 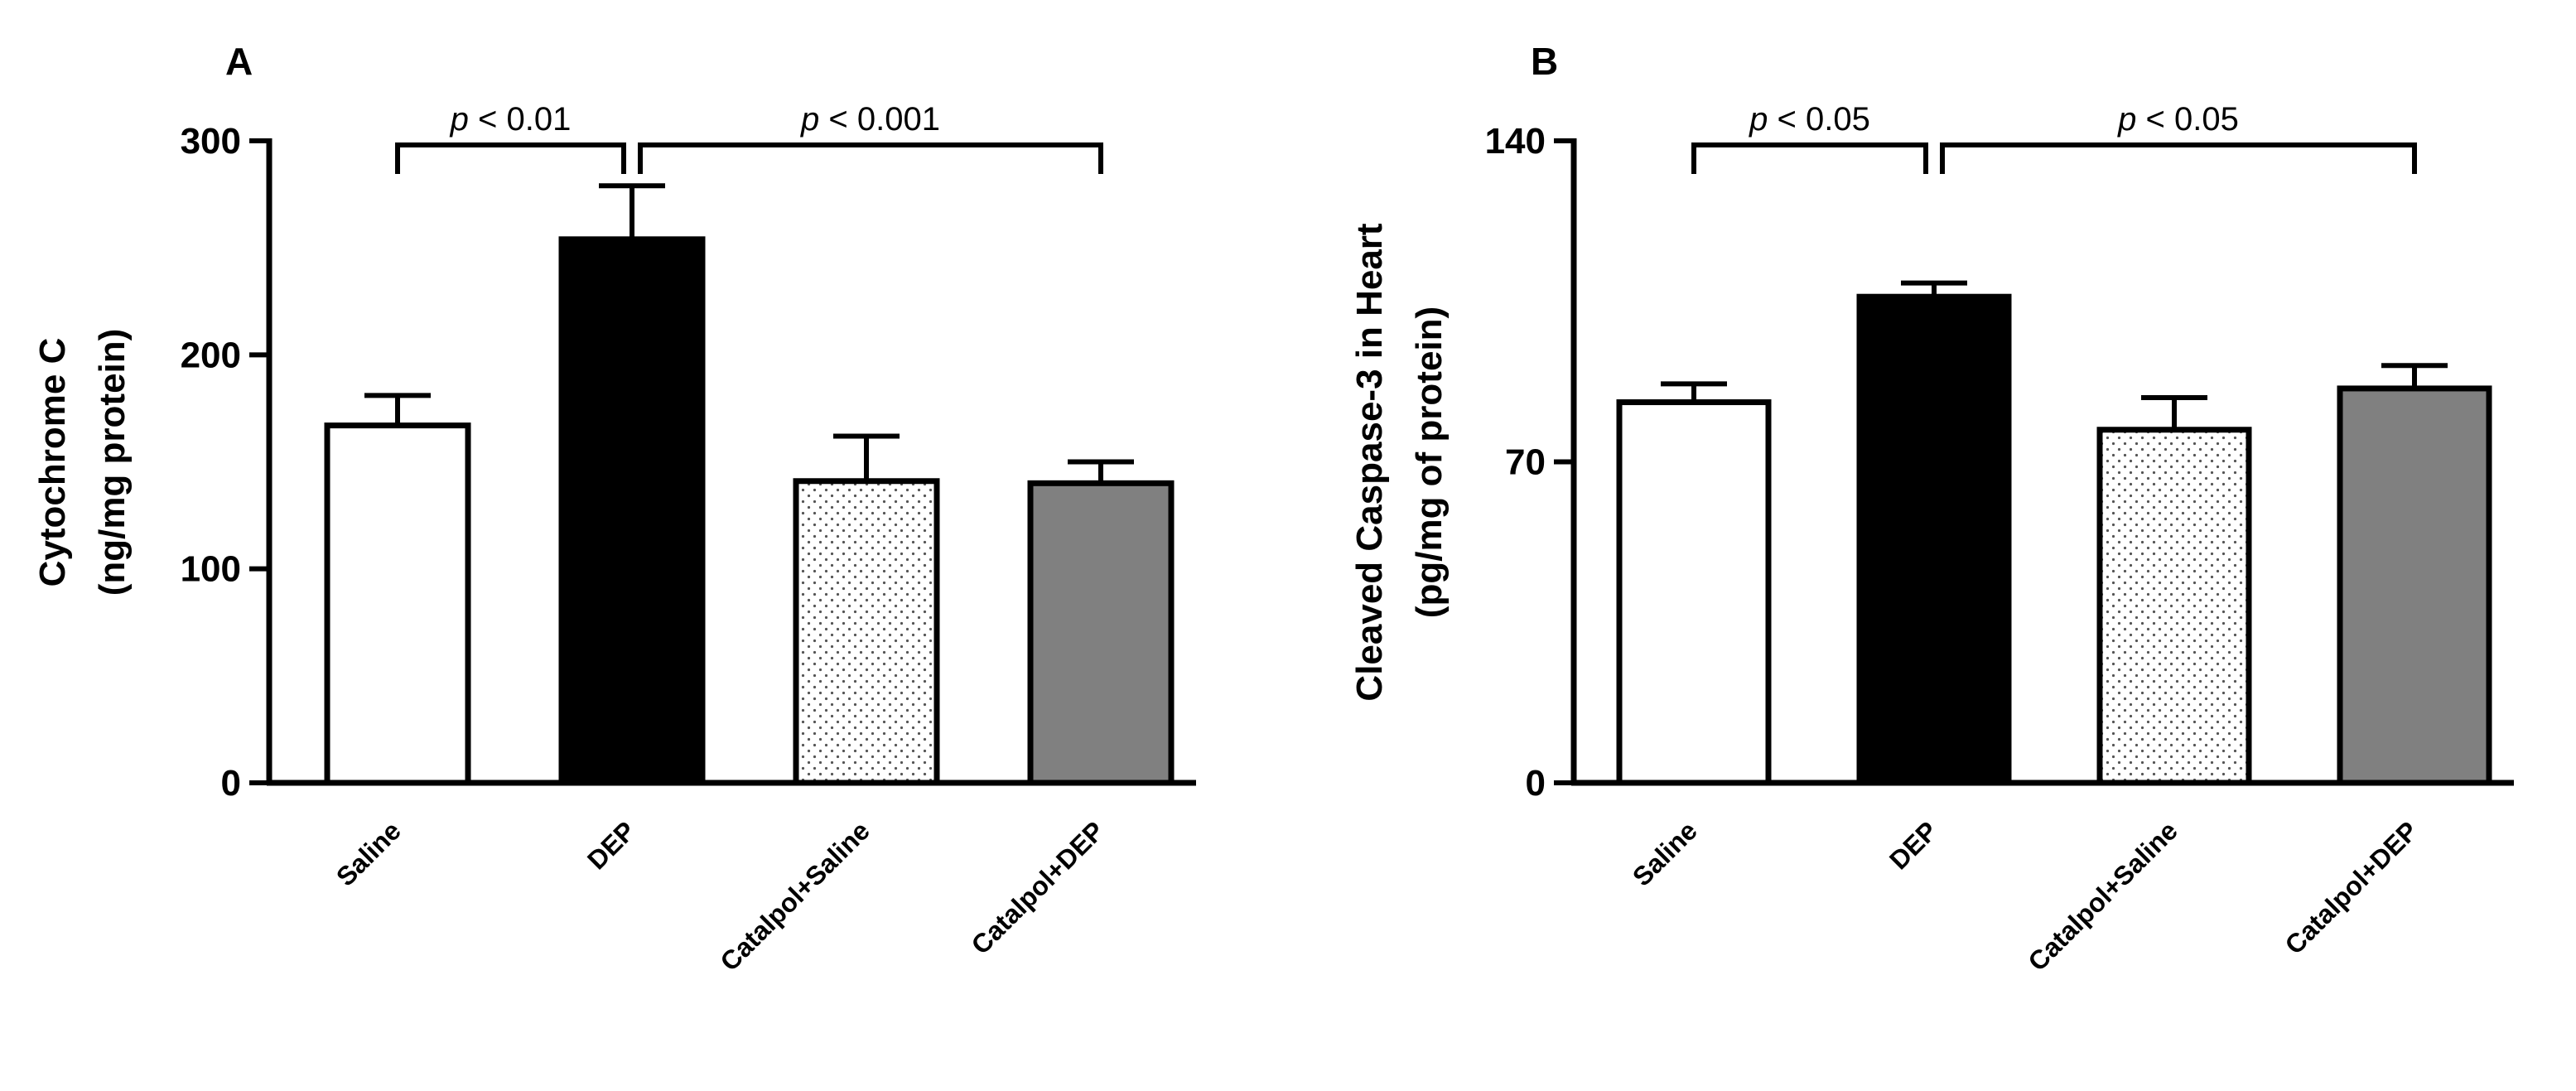 I want to click on y-axis-label-line: (pg/mg of protein), so click(x=1429, y=462).